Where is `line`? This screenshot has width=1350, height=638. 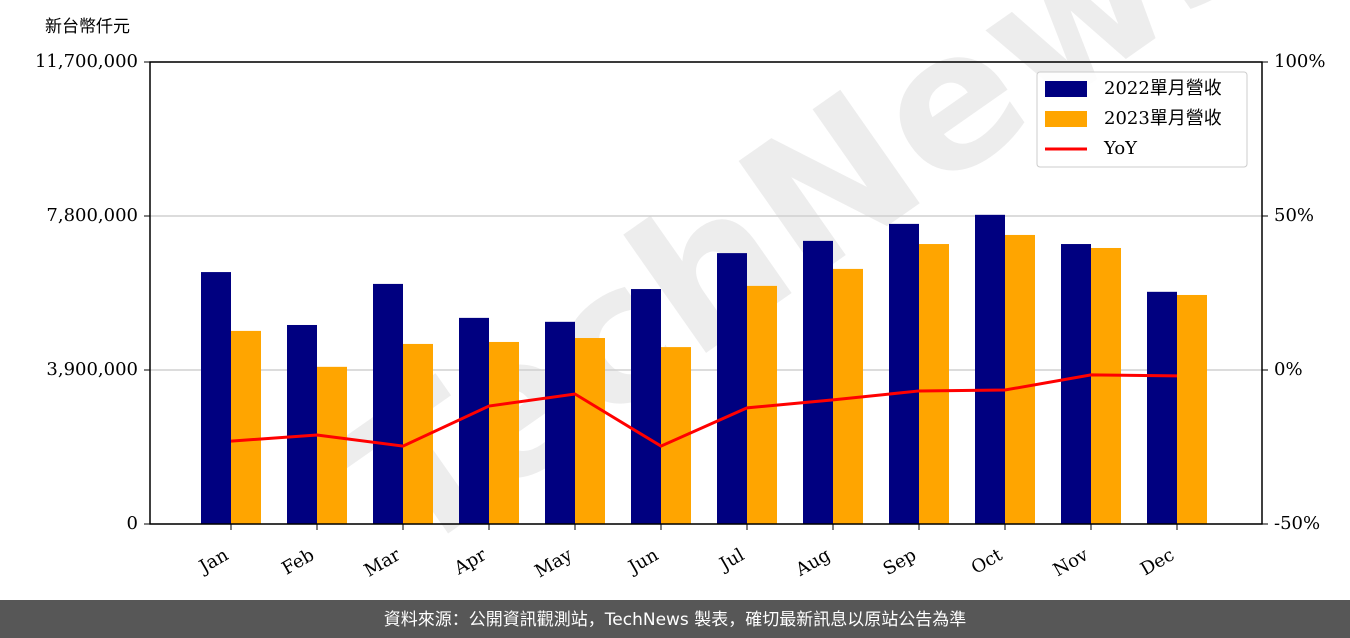 line is located at coordinates (704, 410).